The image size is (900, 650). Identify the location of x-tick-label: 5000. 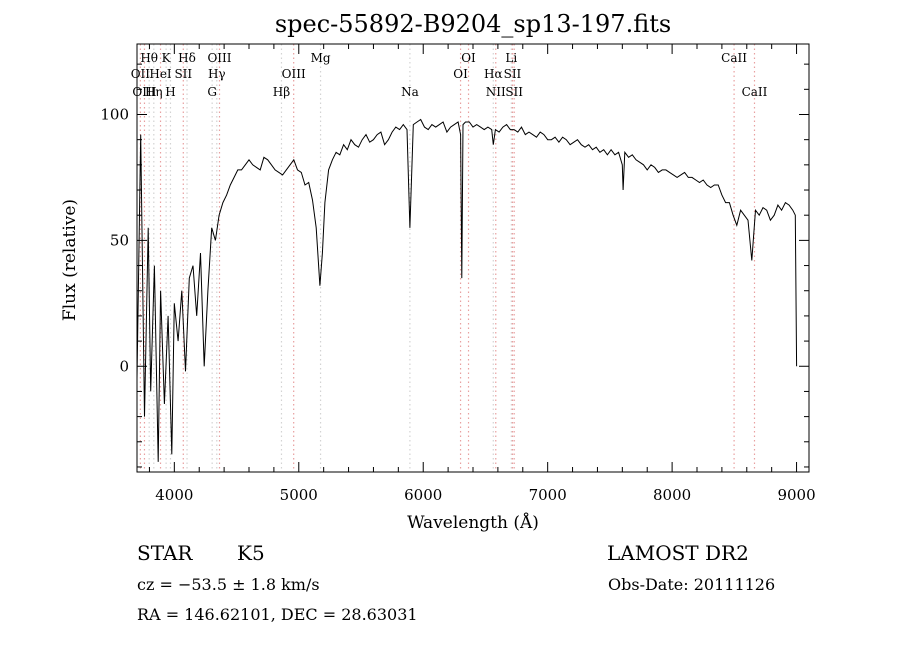
(299, 495).